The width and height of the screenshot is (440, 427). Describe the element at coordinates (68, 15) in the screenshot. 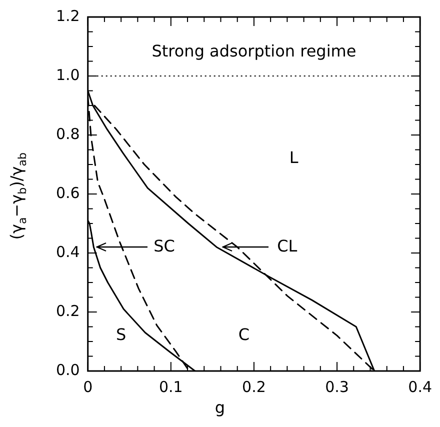

I see `y-tick-label: 1.2` at that location.